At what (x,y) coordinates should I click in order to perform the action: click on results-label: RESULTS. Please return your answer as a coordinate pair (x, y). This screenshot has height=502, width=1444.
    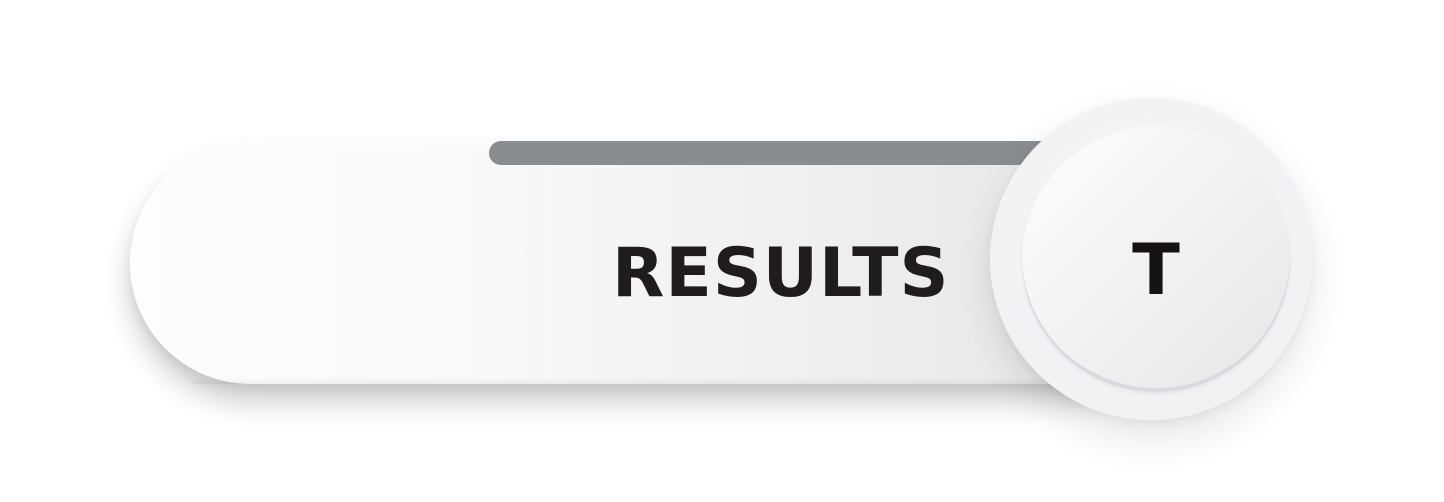
    Looking at the image, I should click on (781, 273).